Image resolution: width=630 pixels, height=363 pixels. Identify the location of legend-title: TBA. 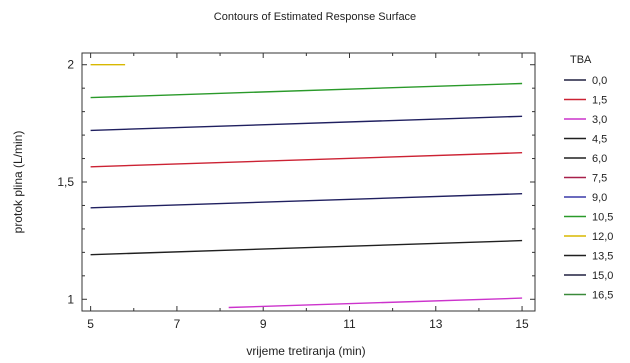
(581, 60).